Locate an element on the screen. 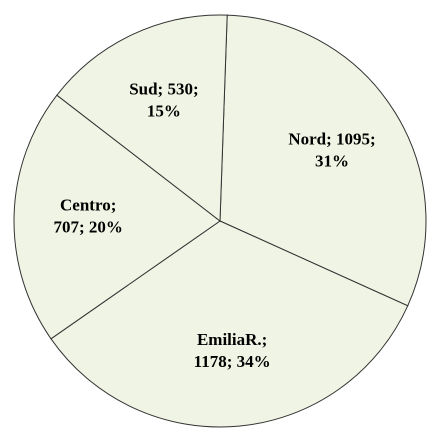 This screenshot has width=430, height=429. data-label: Sud; 530; is located at coordinates (163, 89).